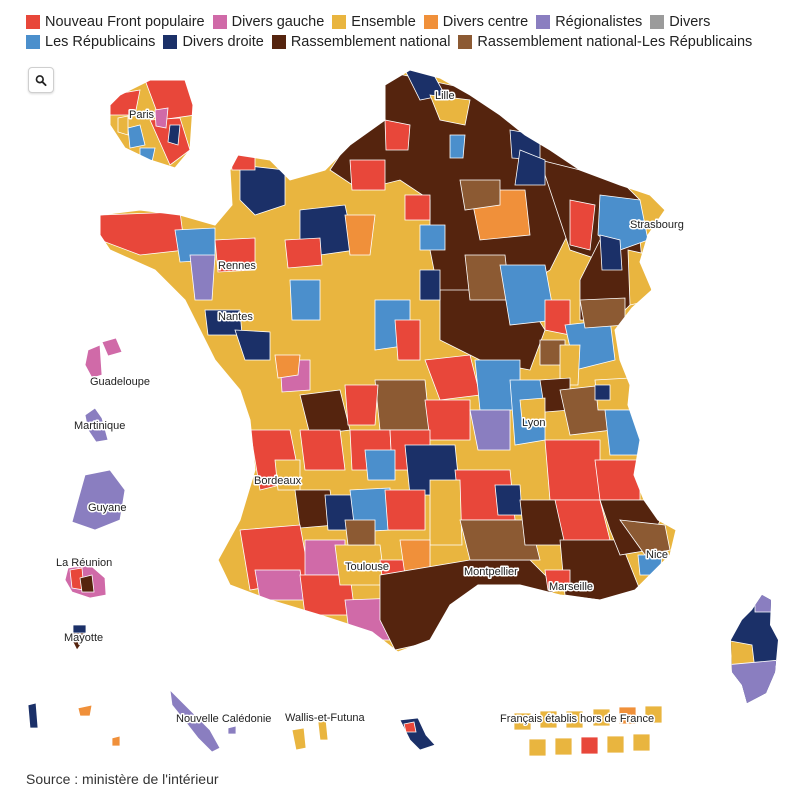 The height and width of the screenshot is (800, 800). What do you see at coordinates (213, 42) in the screenshot?
I see `legend-item: Divers droite` at bounding box center [213, 42].